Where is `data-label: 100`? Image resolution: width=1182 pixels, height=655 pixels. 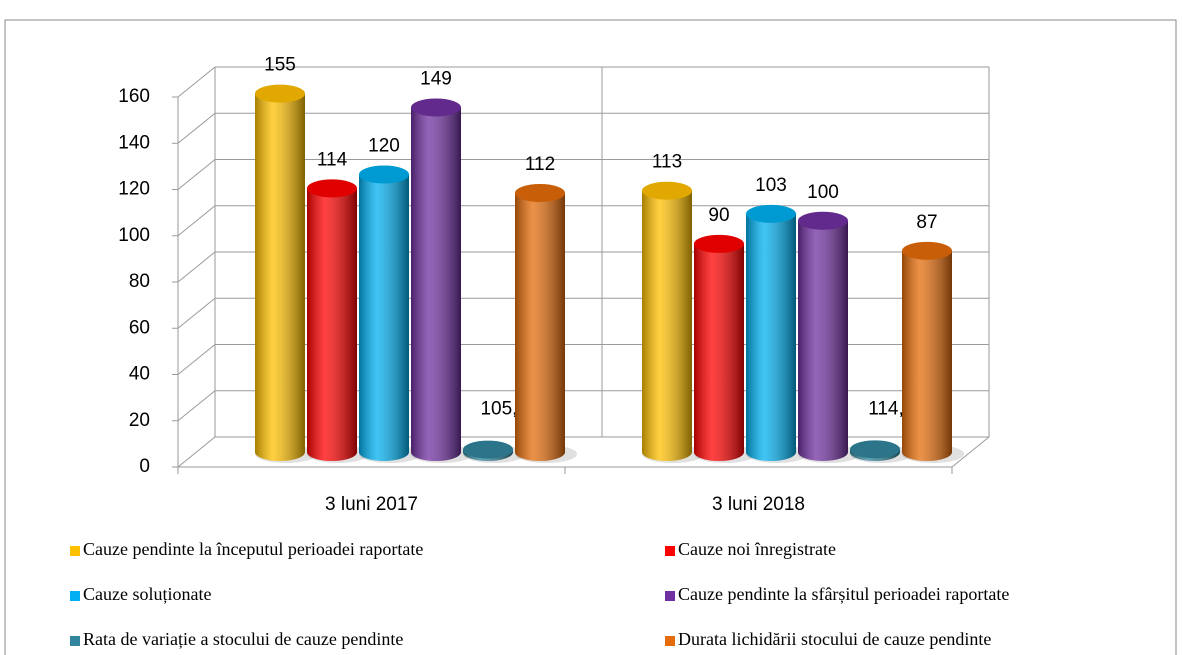 data-label: 100 is located at coordinates (823, 192).